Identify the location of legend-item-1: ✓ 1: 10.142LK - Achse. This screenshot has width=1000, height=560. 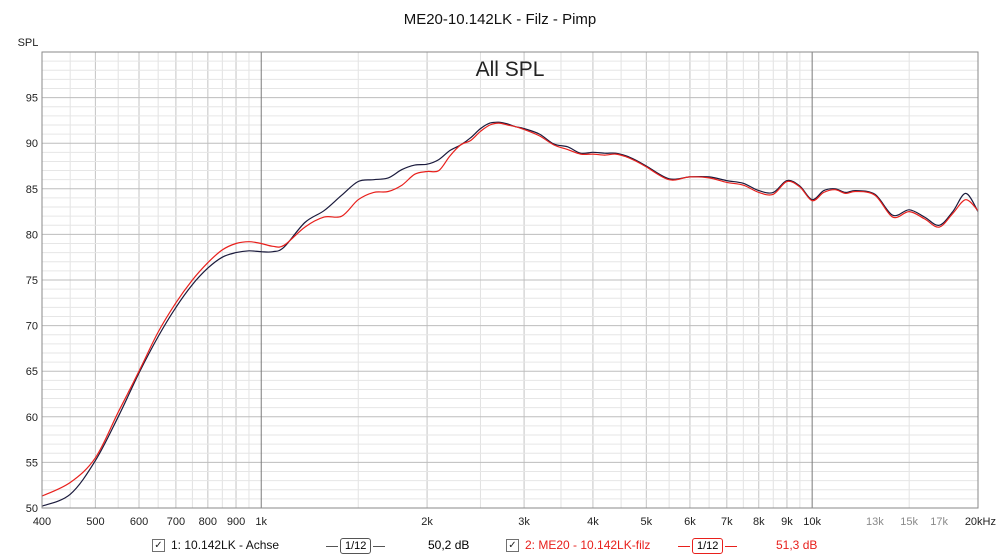
(215, 545).